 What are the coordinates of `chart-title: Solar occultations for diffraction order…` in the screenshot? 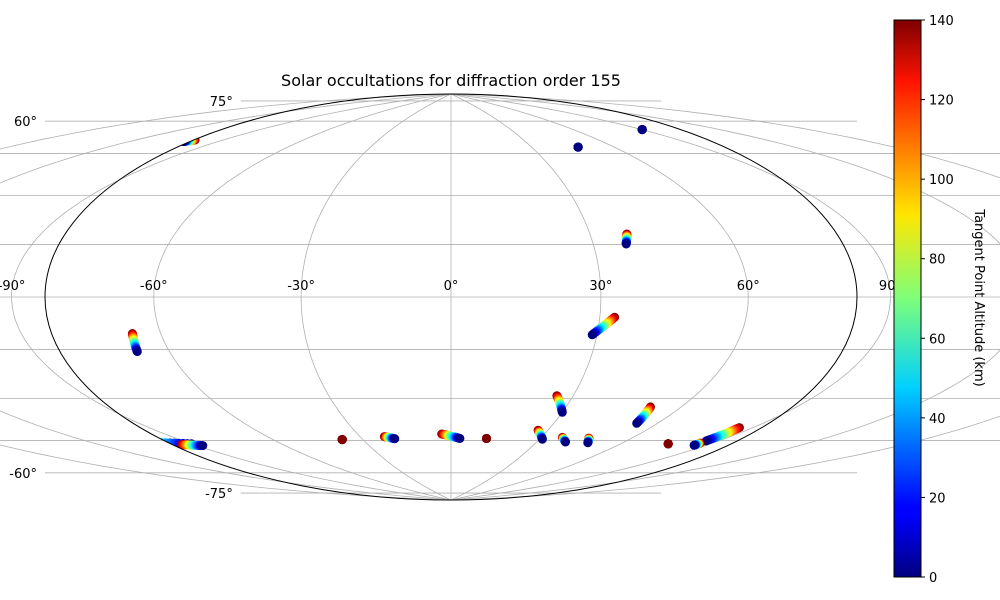 It's located at (451, 80).